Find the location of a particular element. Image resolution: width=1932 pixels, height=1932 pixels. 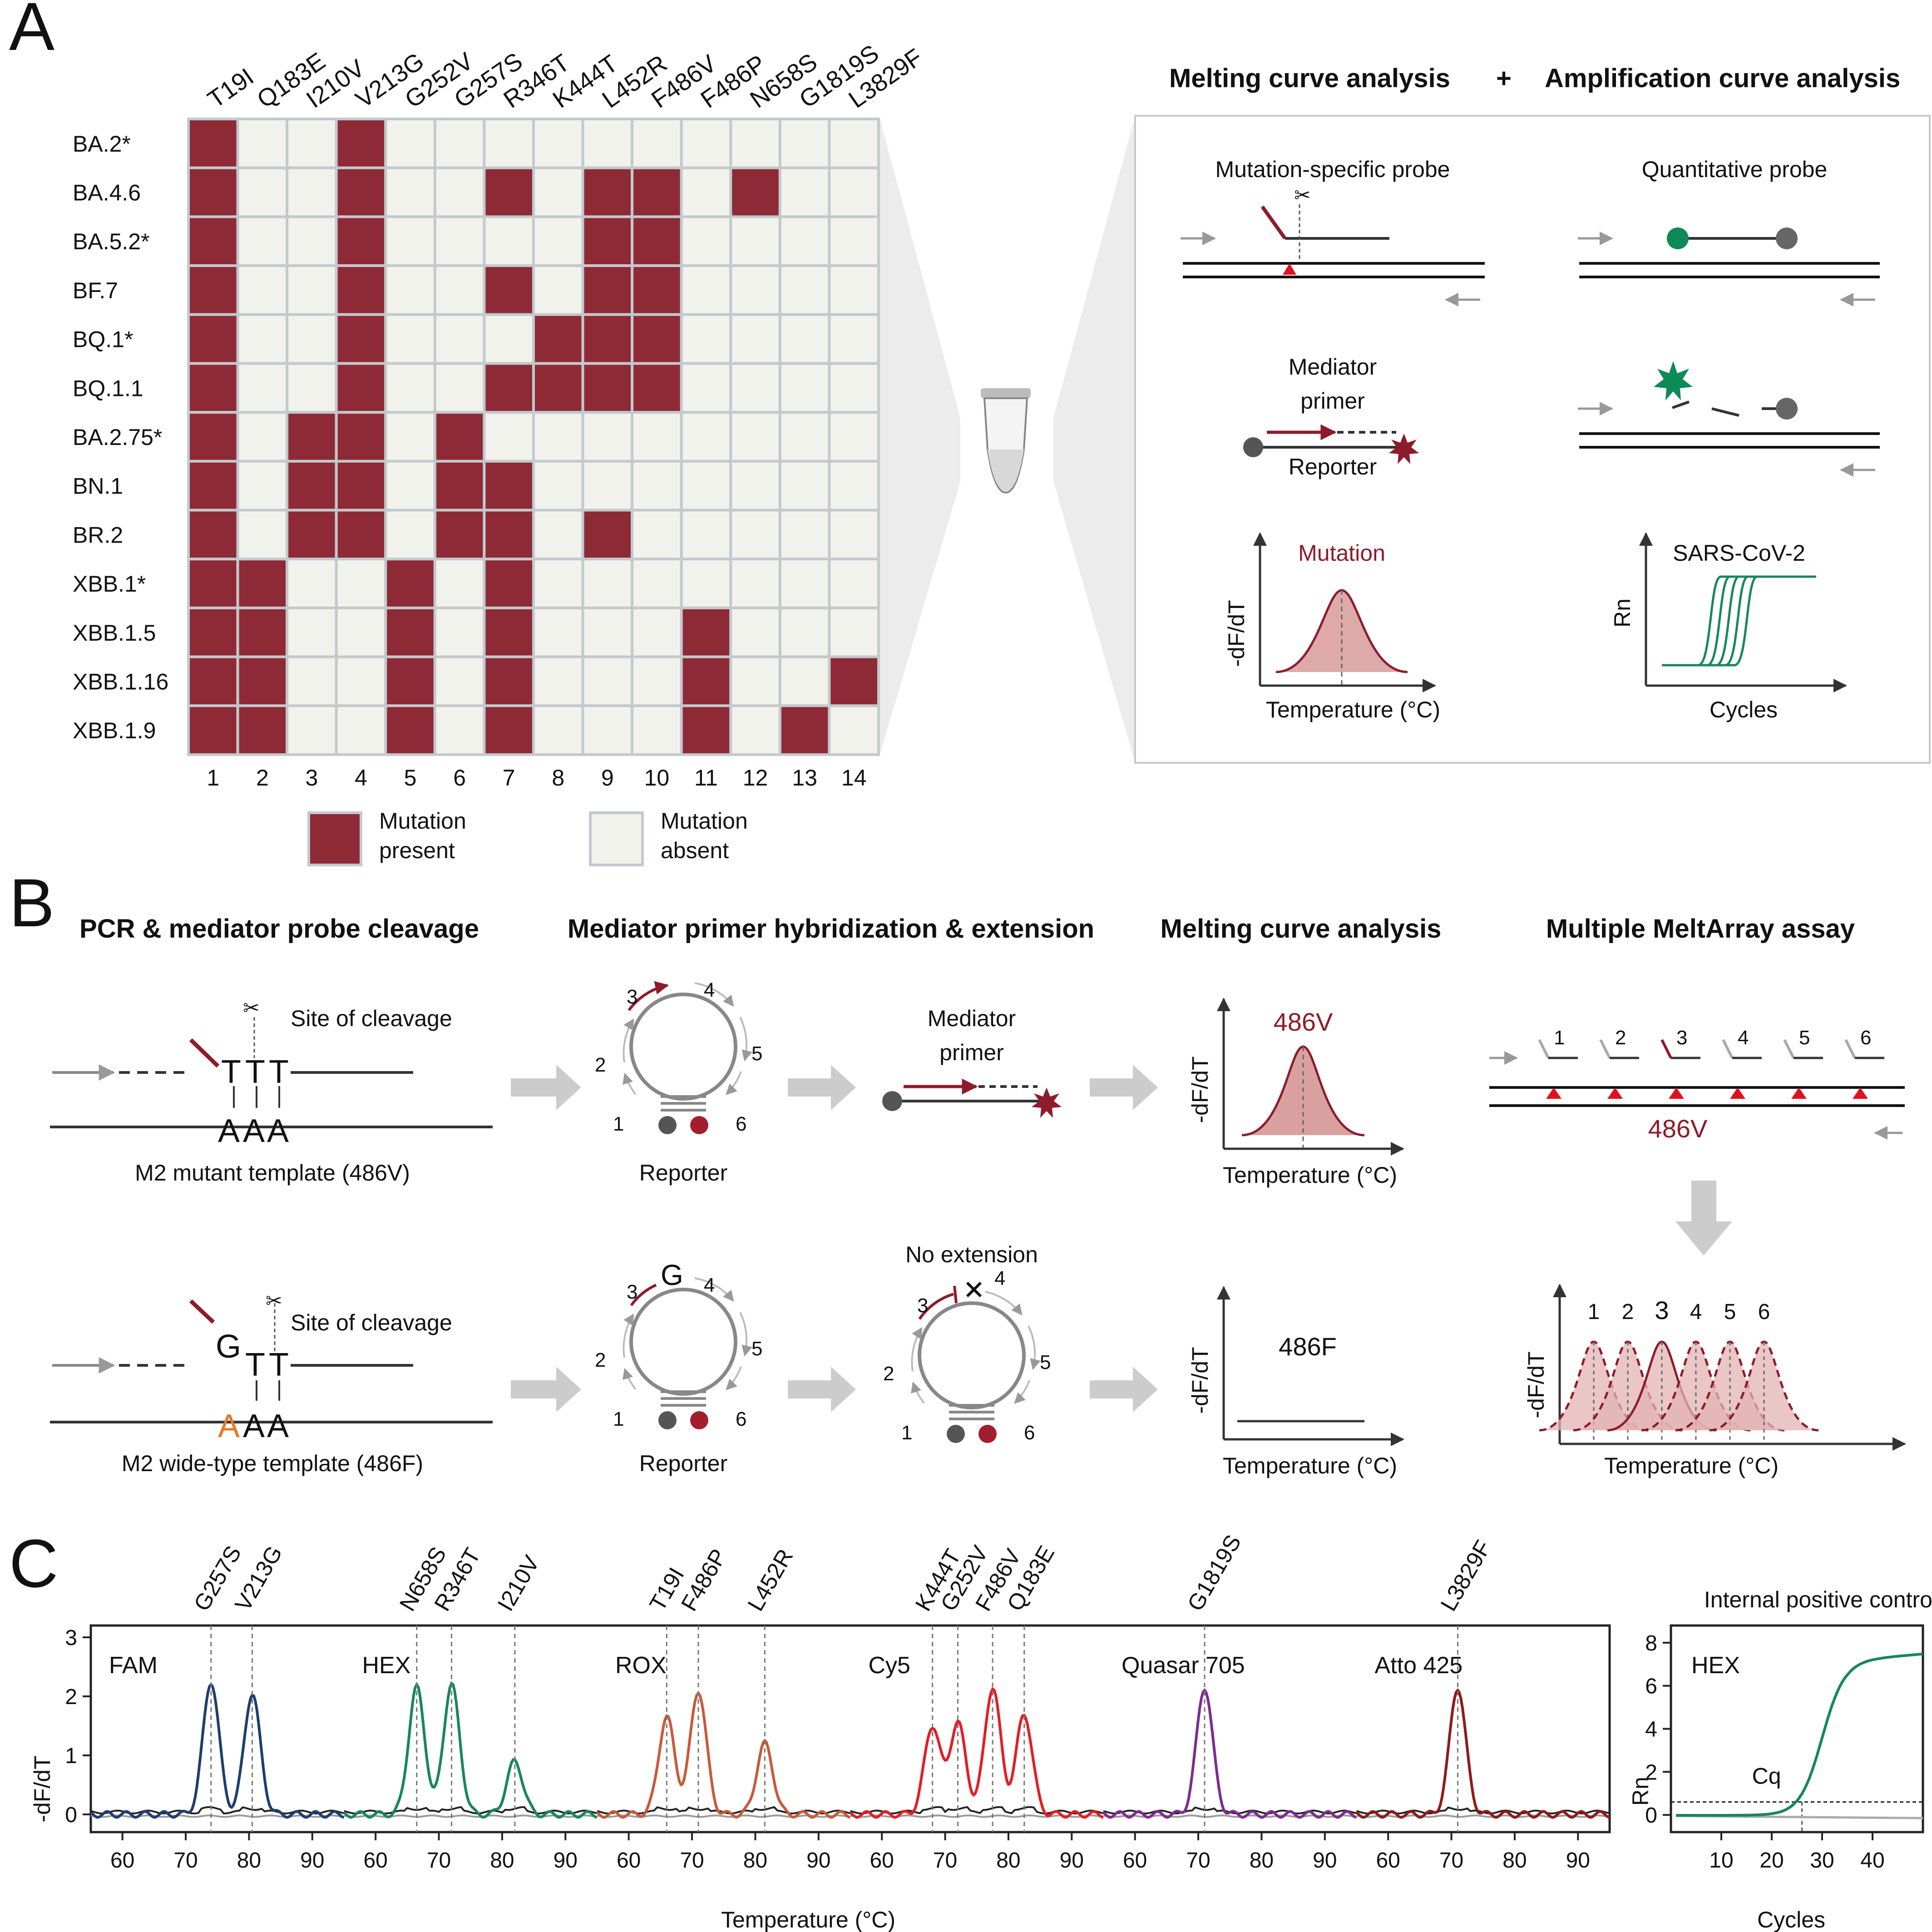

column-number: 10 is located at coordinates (657, 778).